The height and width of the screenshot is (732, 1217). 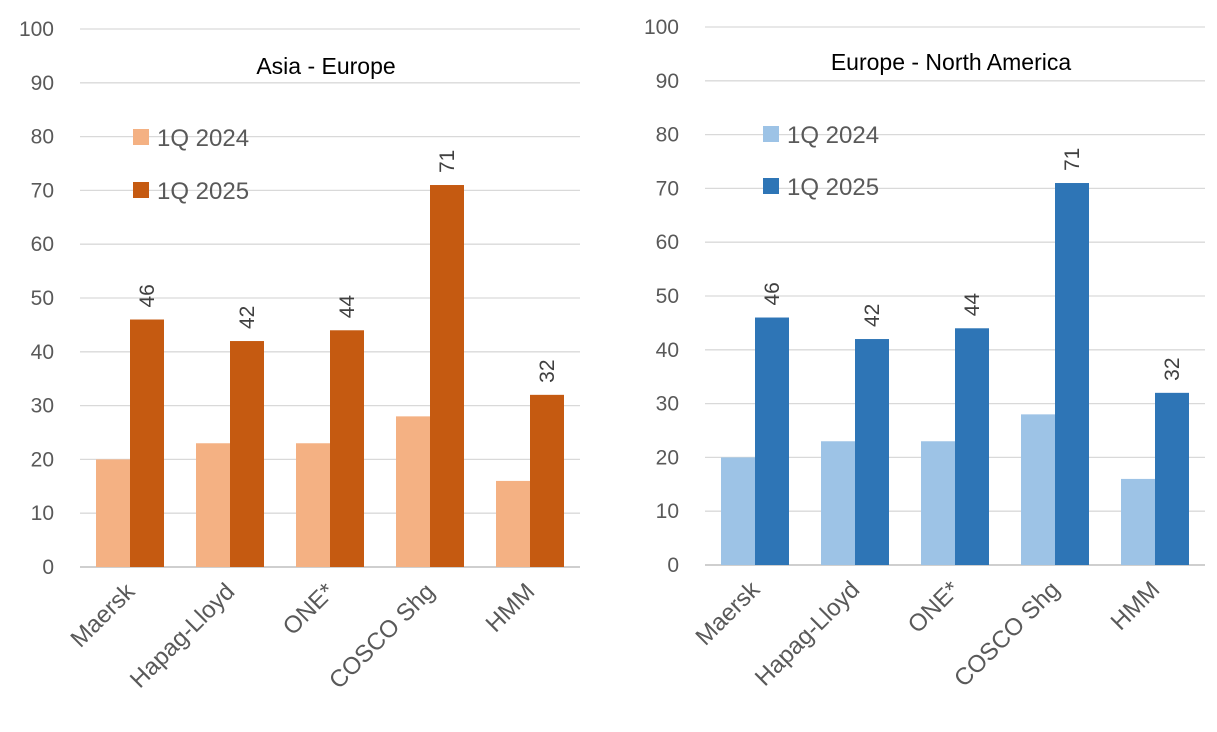 I want to click on chart-title: Europe - North America, so click(x=951, y=62).